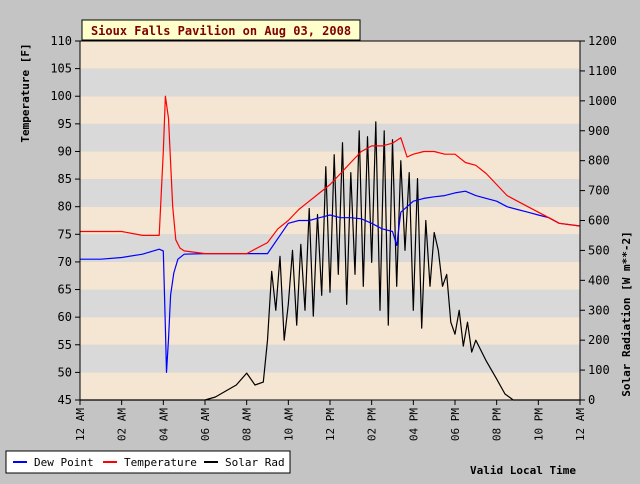  I want to click on y-left-tick-label: 55, so click(65, 345).